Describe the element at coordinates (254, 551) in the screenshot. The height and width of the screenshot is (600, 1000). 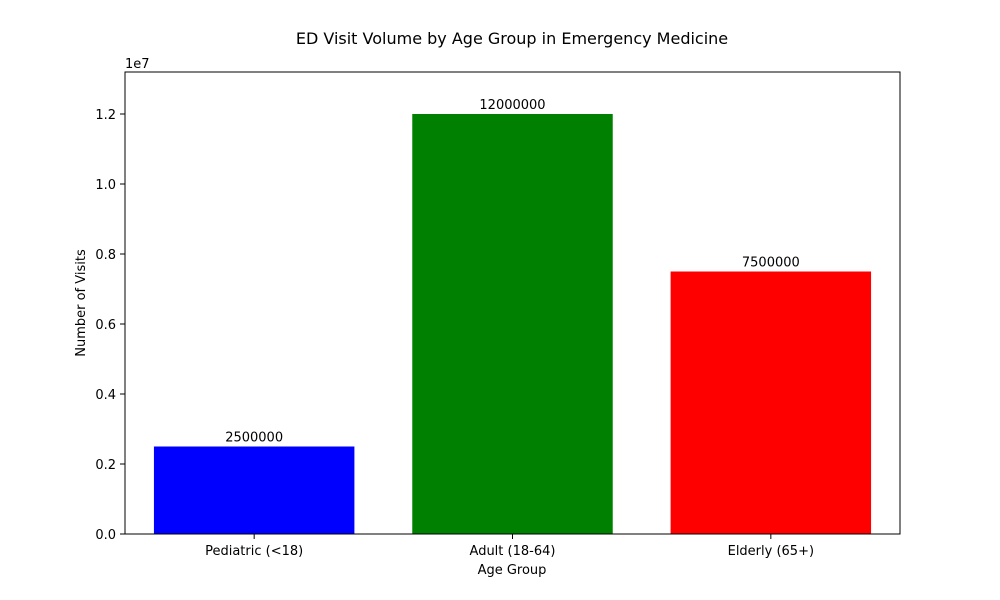
I see `x-tick-label: Pediatric (<18)` at that location.